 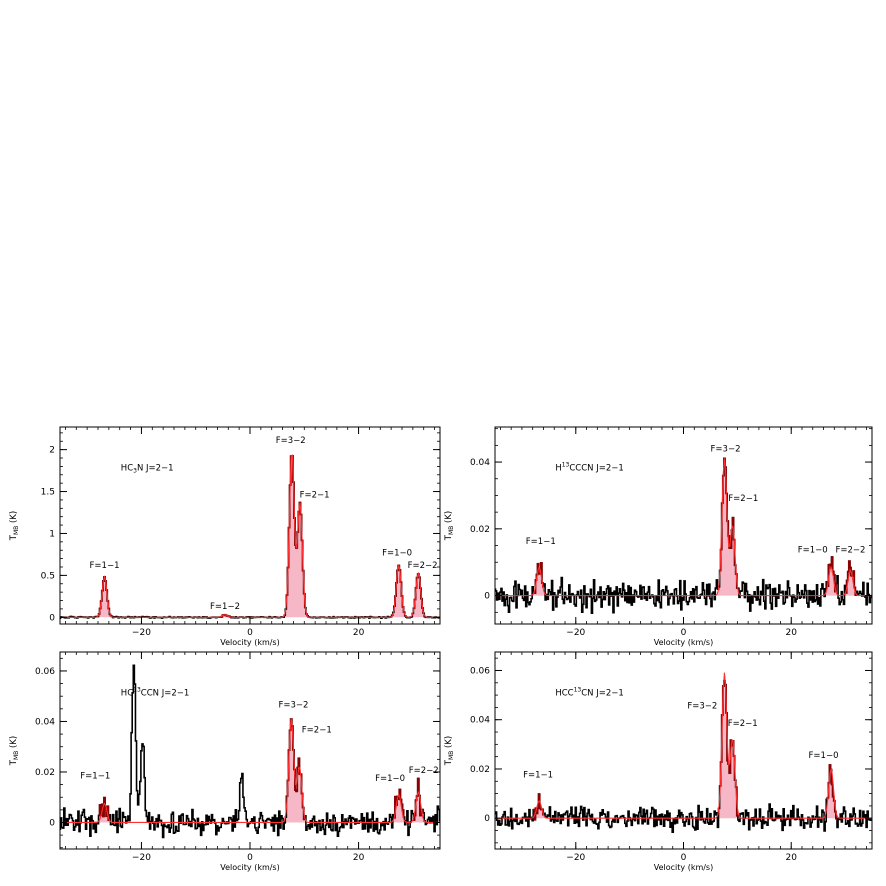 I want to click on y-tick-label: 0.5, so click(x=48, y=576).